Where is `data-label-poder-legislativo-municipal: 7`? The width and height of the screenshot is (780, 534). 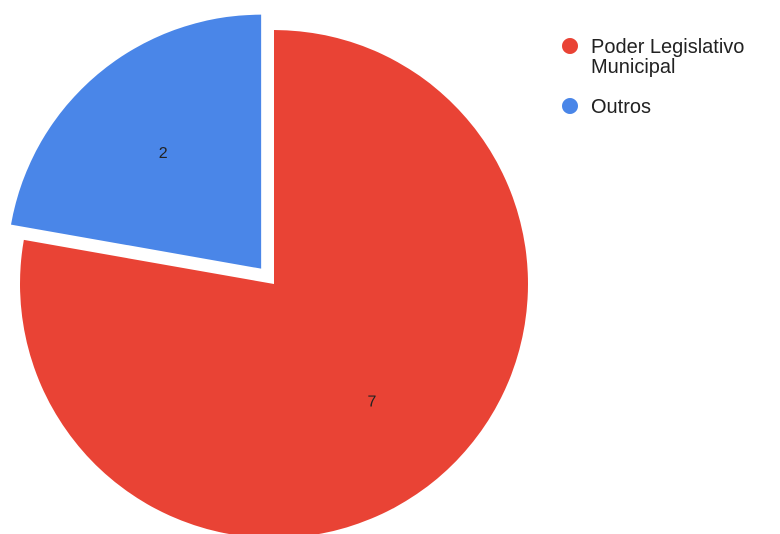 data-label-poder-legislativo-municipal: 7 is located at coordinates (372, 402).